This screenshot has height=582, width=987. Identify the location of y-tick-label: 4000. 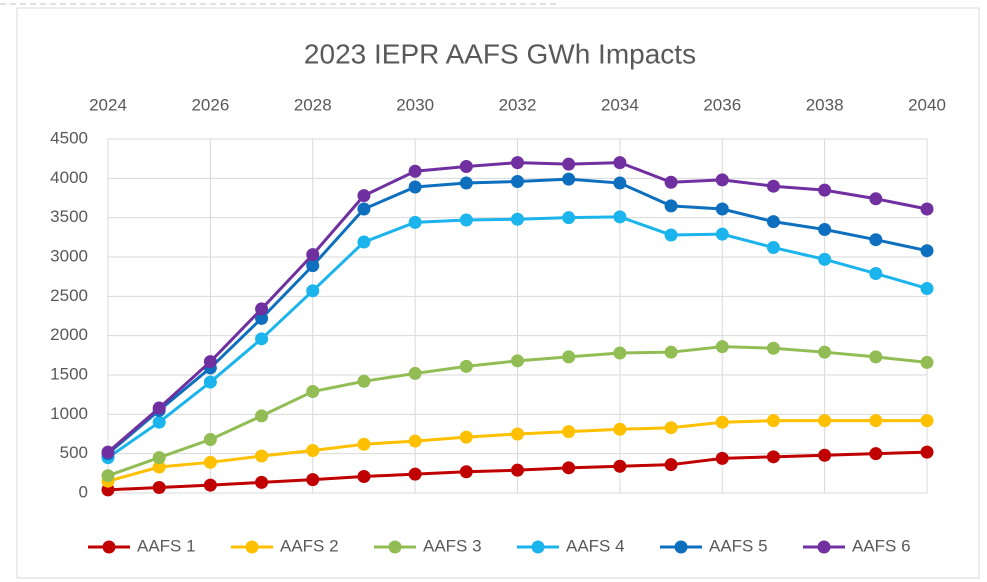
(69, 177).